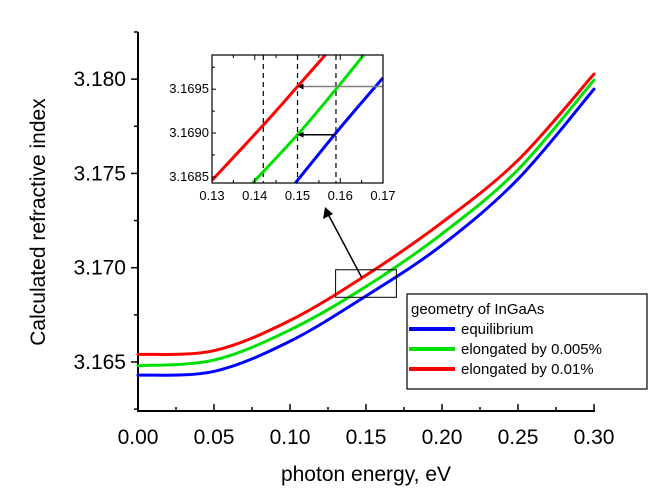  What do you see at coordinates (99, 79) in the screenshot?
I see `y-tick-label: 3.180` at bounding box center [99, 79].